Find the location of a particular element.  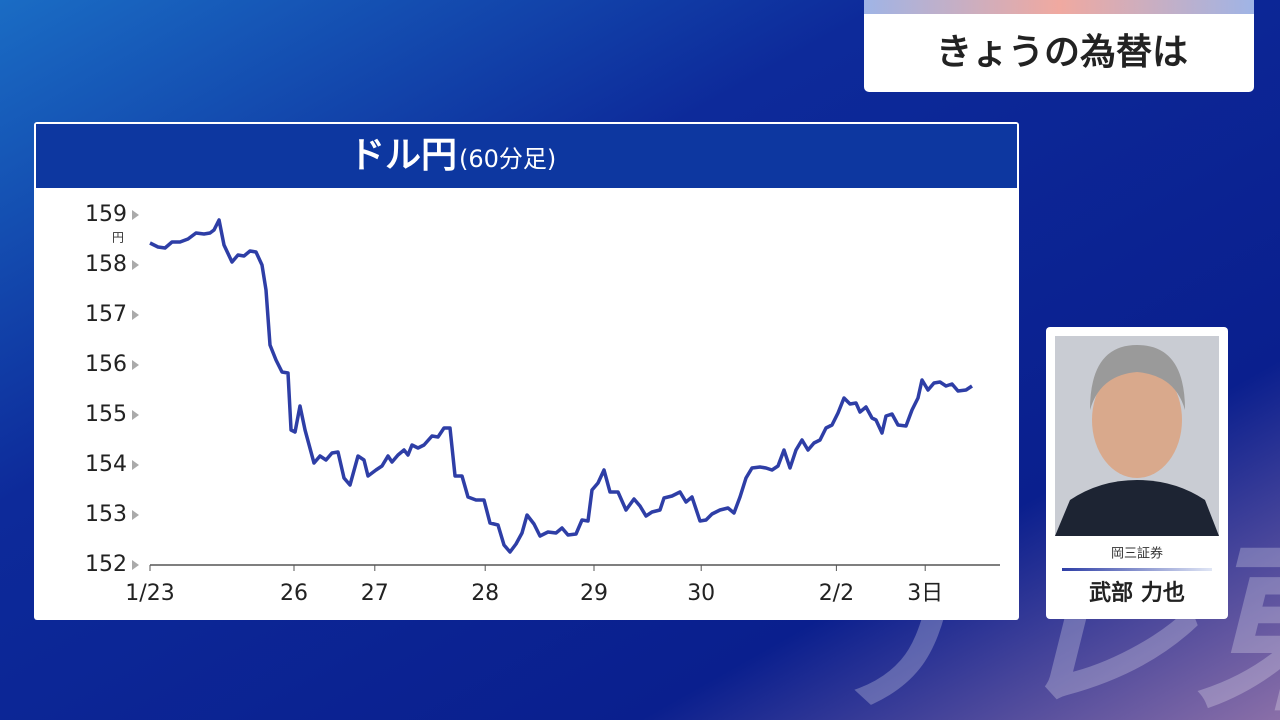

x-tick-label: 30 is located at coordinates (701, 593).